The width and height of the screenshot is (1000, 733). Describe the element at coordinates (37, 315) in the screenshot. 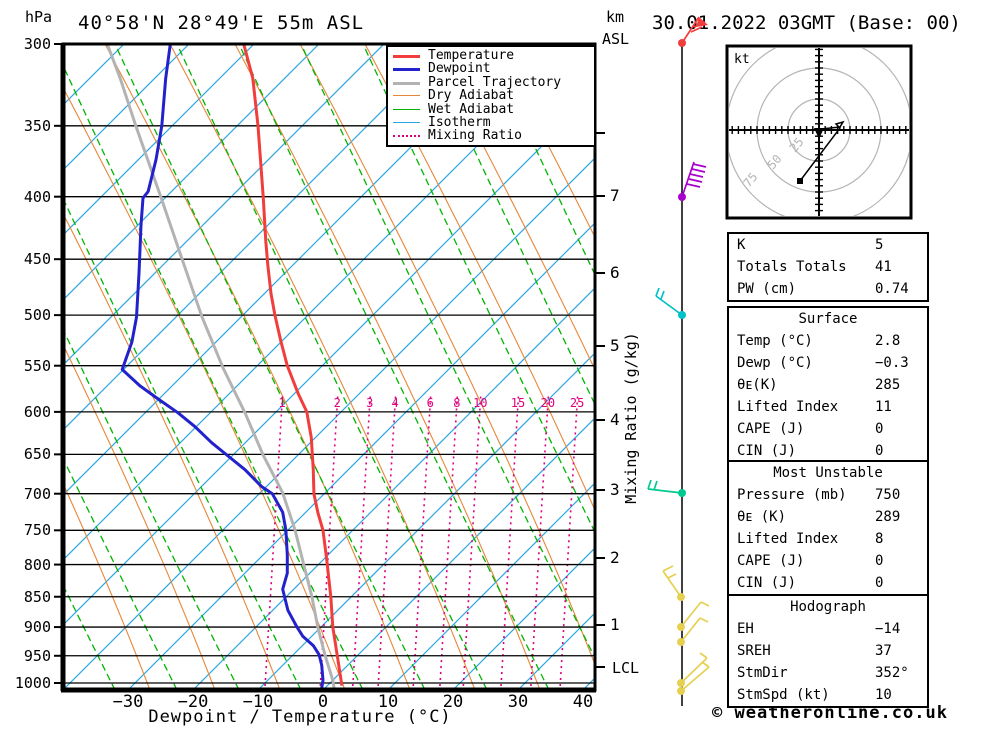

I see `pressure-tick-label: 500` at that location.